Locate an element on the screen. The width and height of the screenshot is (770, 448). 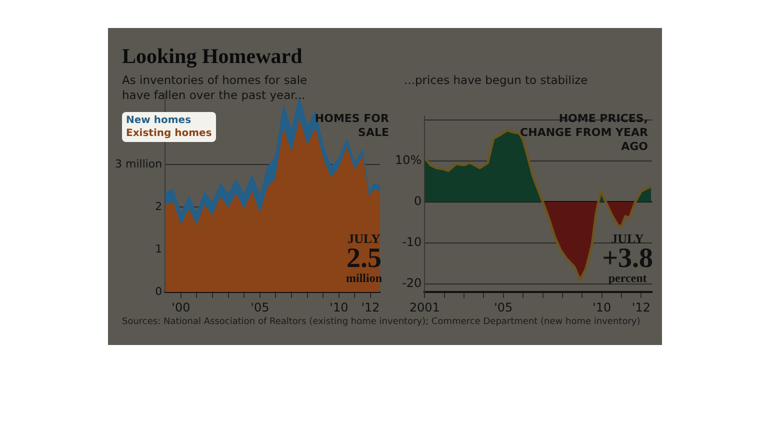
y-tick-label: -20 is located at coordinates (412, 283).